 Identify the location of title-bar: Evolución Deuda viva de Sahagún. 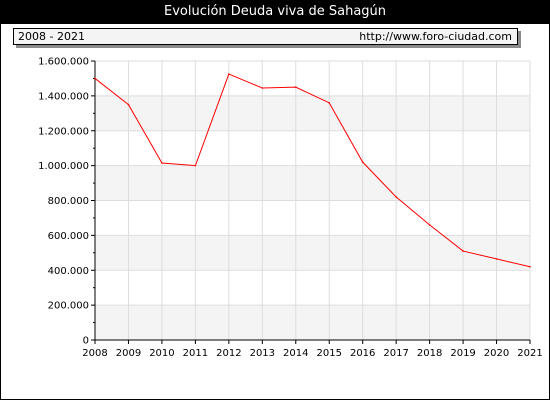
(275, 12).